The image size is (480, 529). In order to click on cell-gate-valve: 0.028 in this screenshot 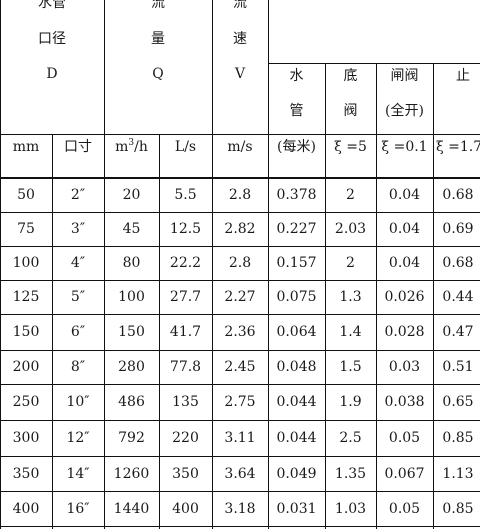, I will do `click(404, 332)`.